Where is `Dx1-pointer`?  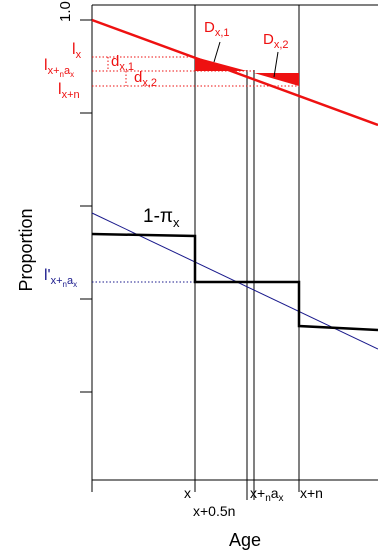 Dx1-pointer is located at coordinates (217, 52).